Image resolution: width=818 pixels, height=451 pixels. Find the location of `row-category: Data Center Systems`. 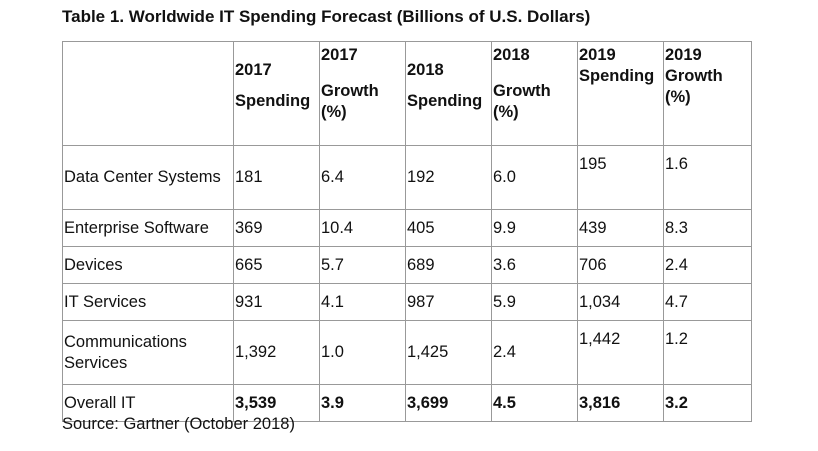

row-category: Data Center Systems is located at coordinates (148, 177).